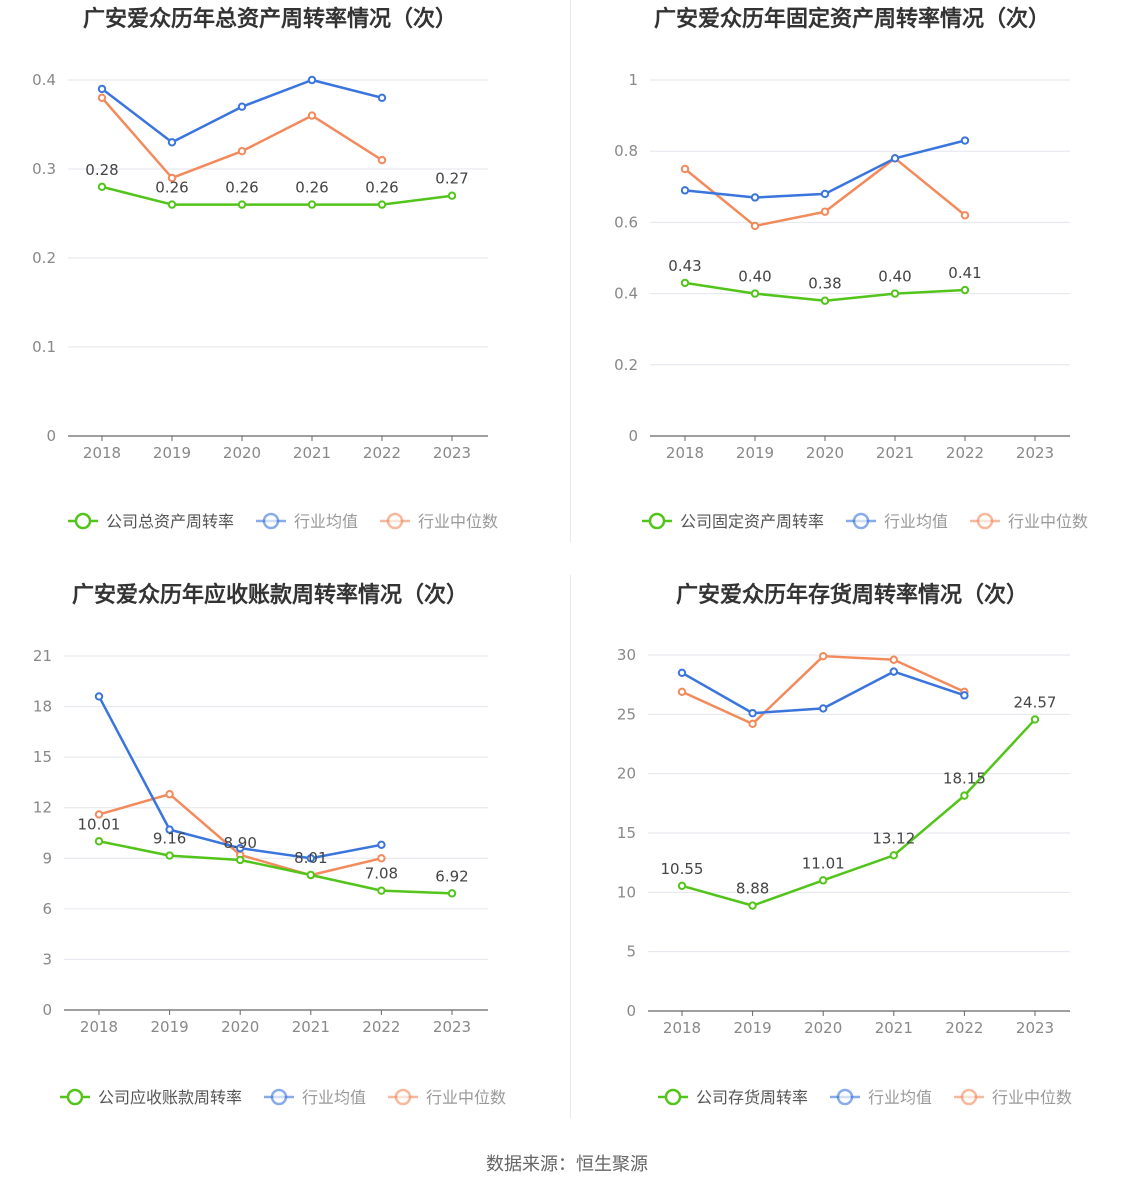  What do you see at coordinates (754, 277) in the screenshot?
I see `chart2-data-label: 0.40` at bounding box center [754, 277].